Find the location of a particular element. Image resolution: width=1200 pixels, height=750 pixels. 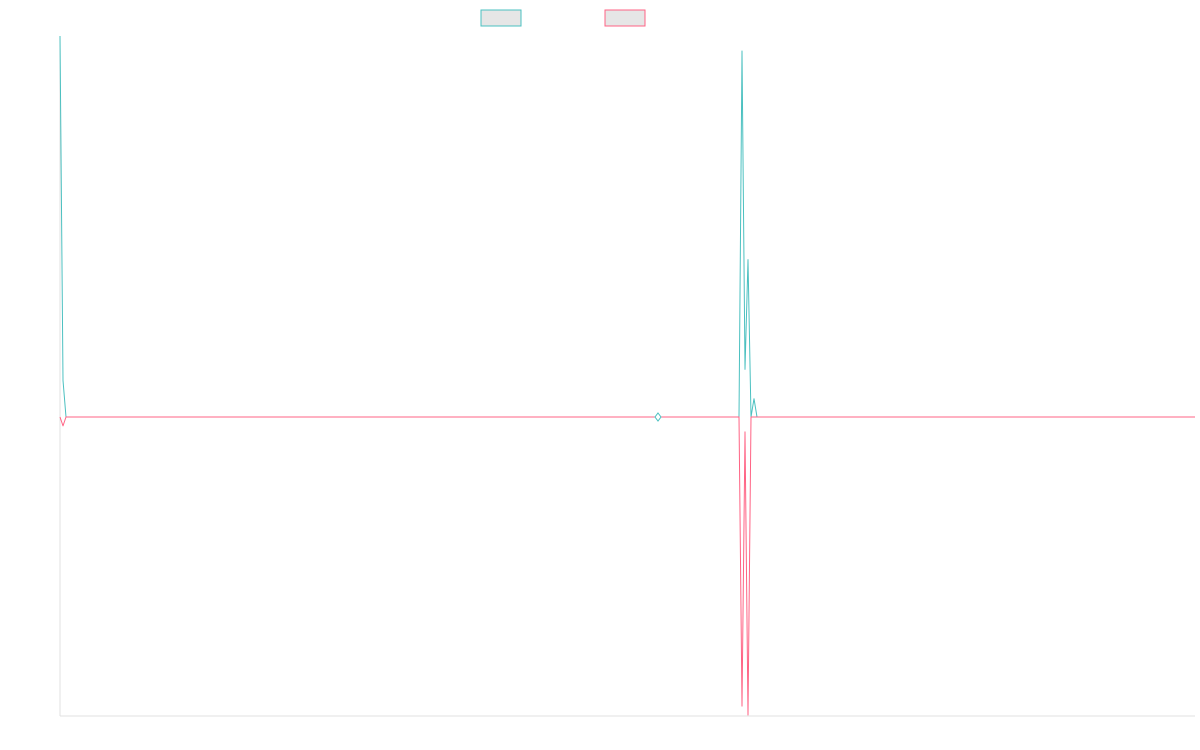

legend is located at coordinates (563, 18).